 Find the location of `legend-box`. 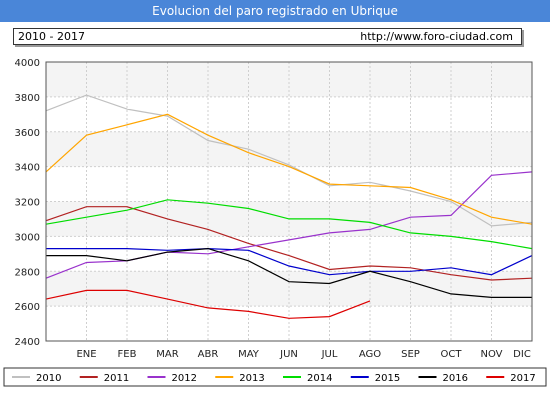

legend-box is located at coordinates (275, 377).